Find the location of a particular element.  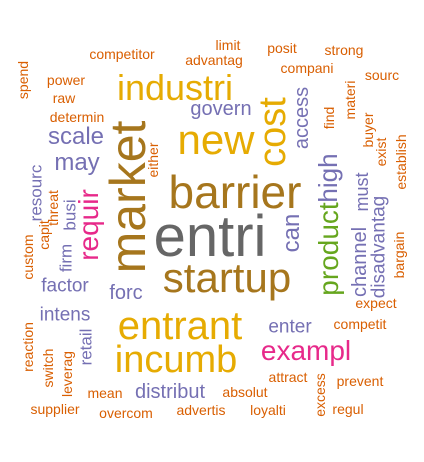

word-barrier: barrier is located at coordinates (235, 192).